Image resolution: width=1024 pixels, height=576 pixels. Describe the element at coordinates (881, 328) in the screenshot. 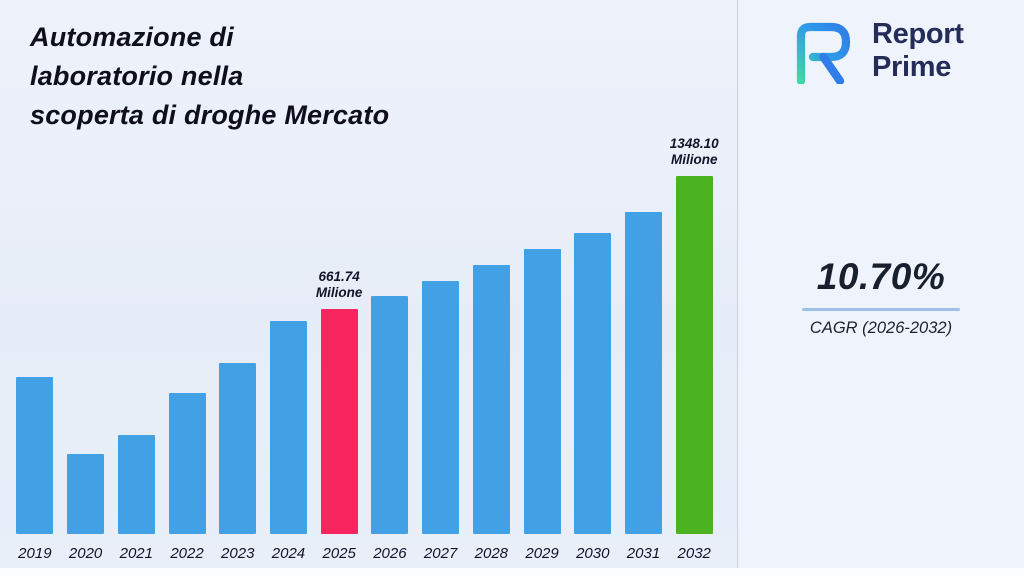

I see `cagr-label: CAGR (2026-2032)` at that location.